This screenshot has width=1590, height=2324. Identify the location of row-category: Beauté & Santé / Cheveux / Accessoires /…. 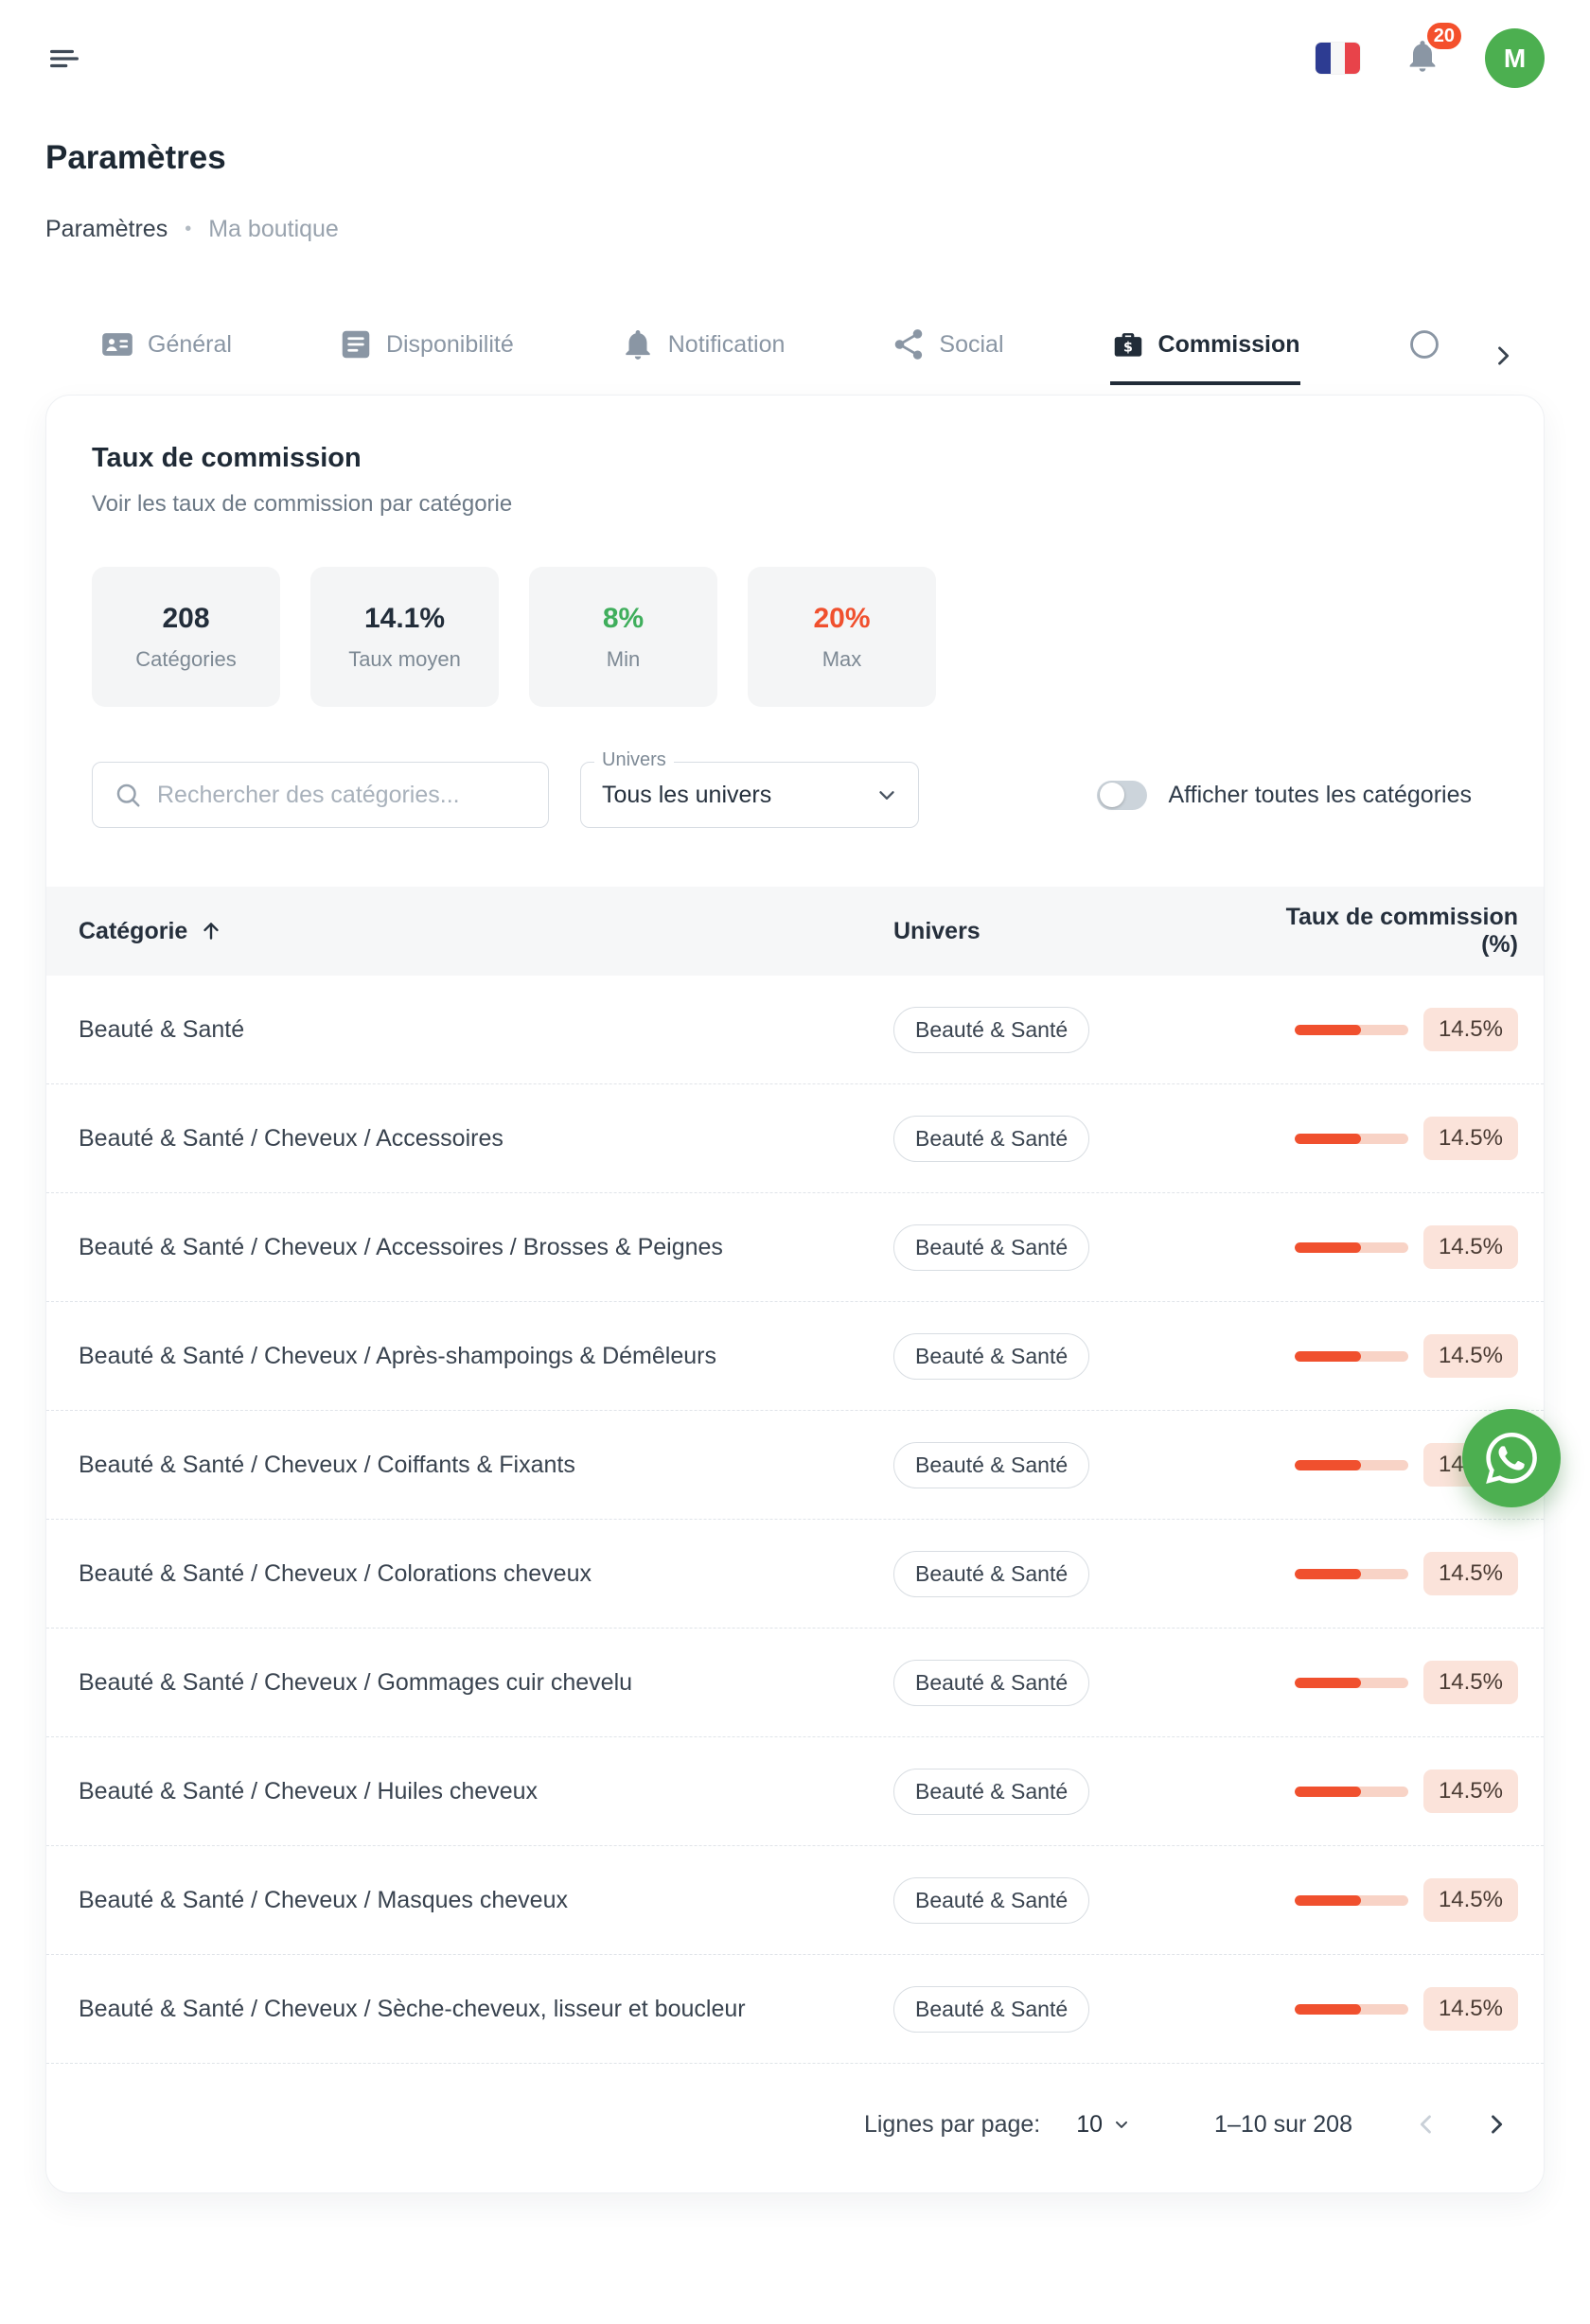
(401, 1246).